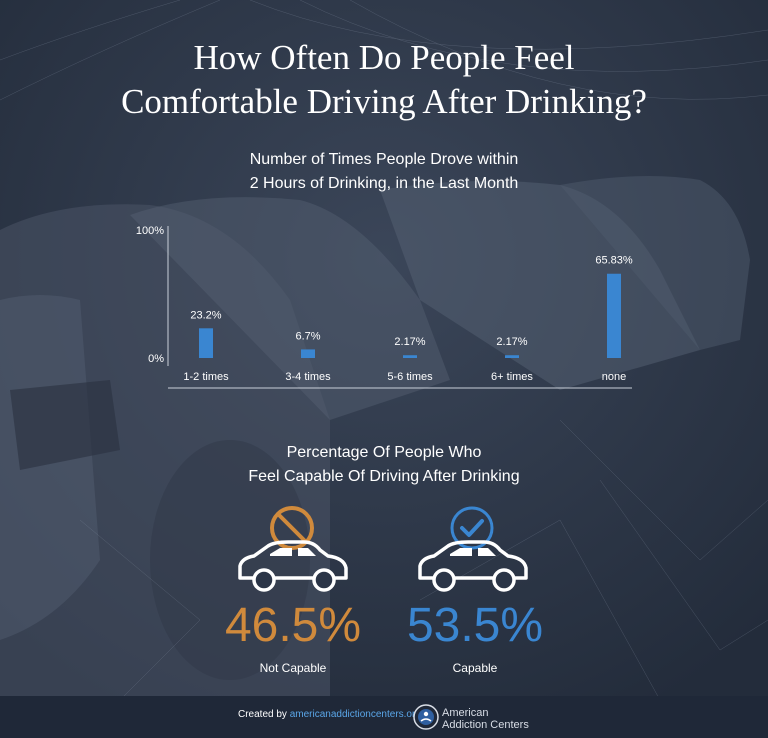 The height and width of the screenshot is (738, 768). What do you see at coordinates (465, 713) in the screenshot?
I see `logo-line-1: American` at bounding box center [465, 713].